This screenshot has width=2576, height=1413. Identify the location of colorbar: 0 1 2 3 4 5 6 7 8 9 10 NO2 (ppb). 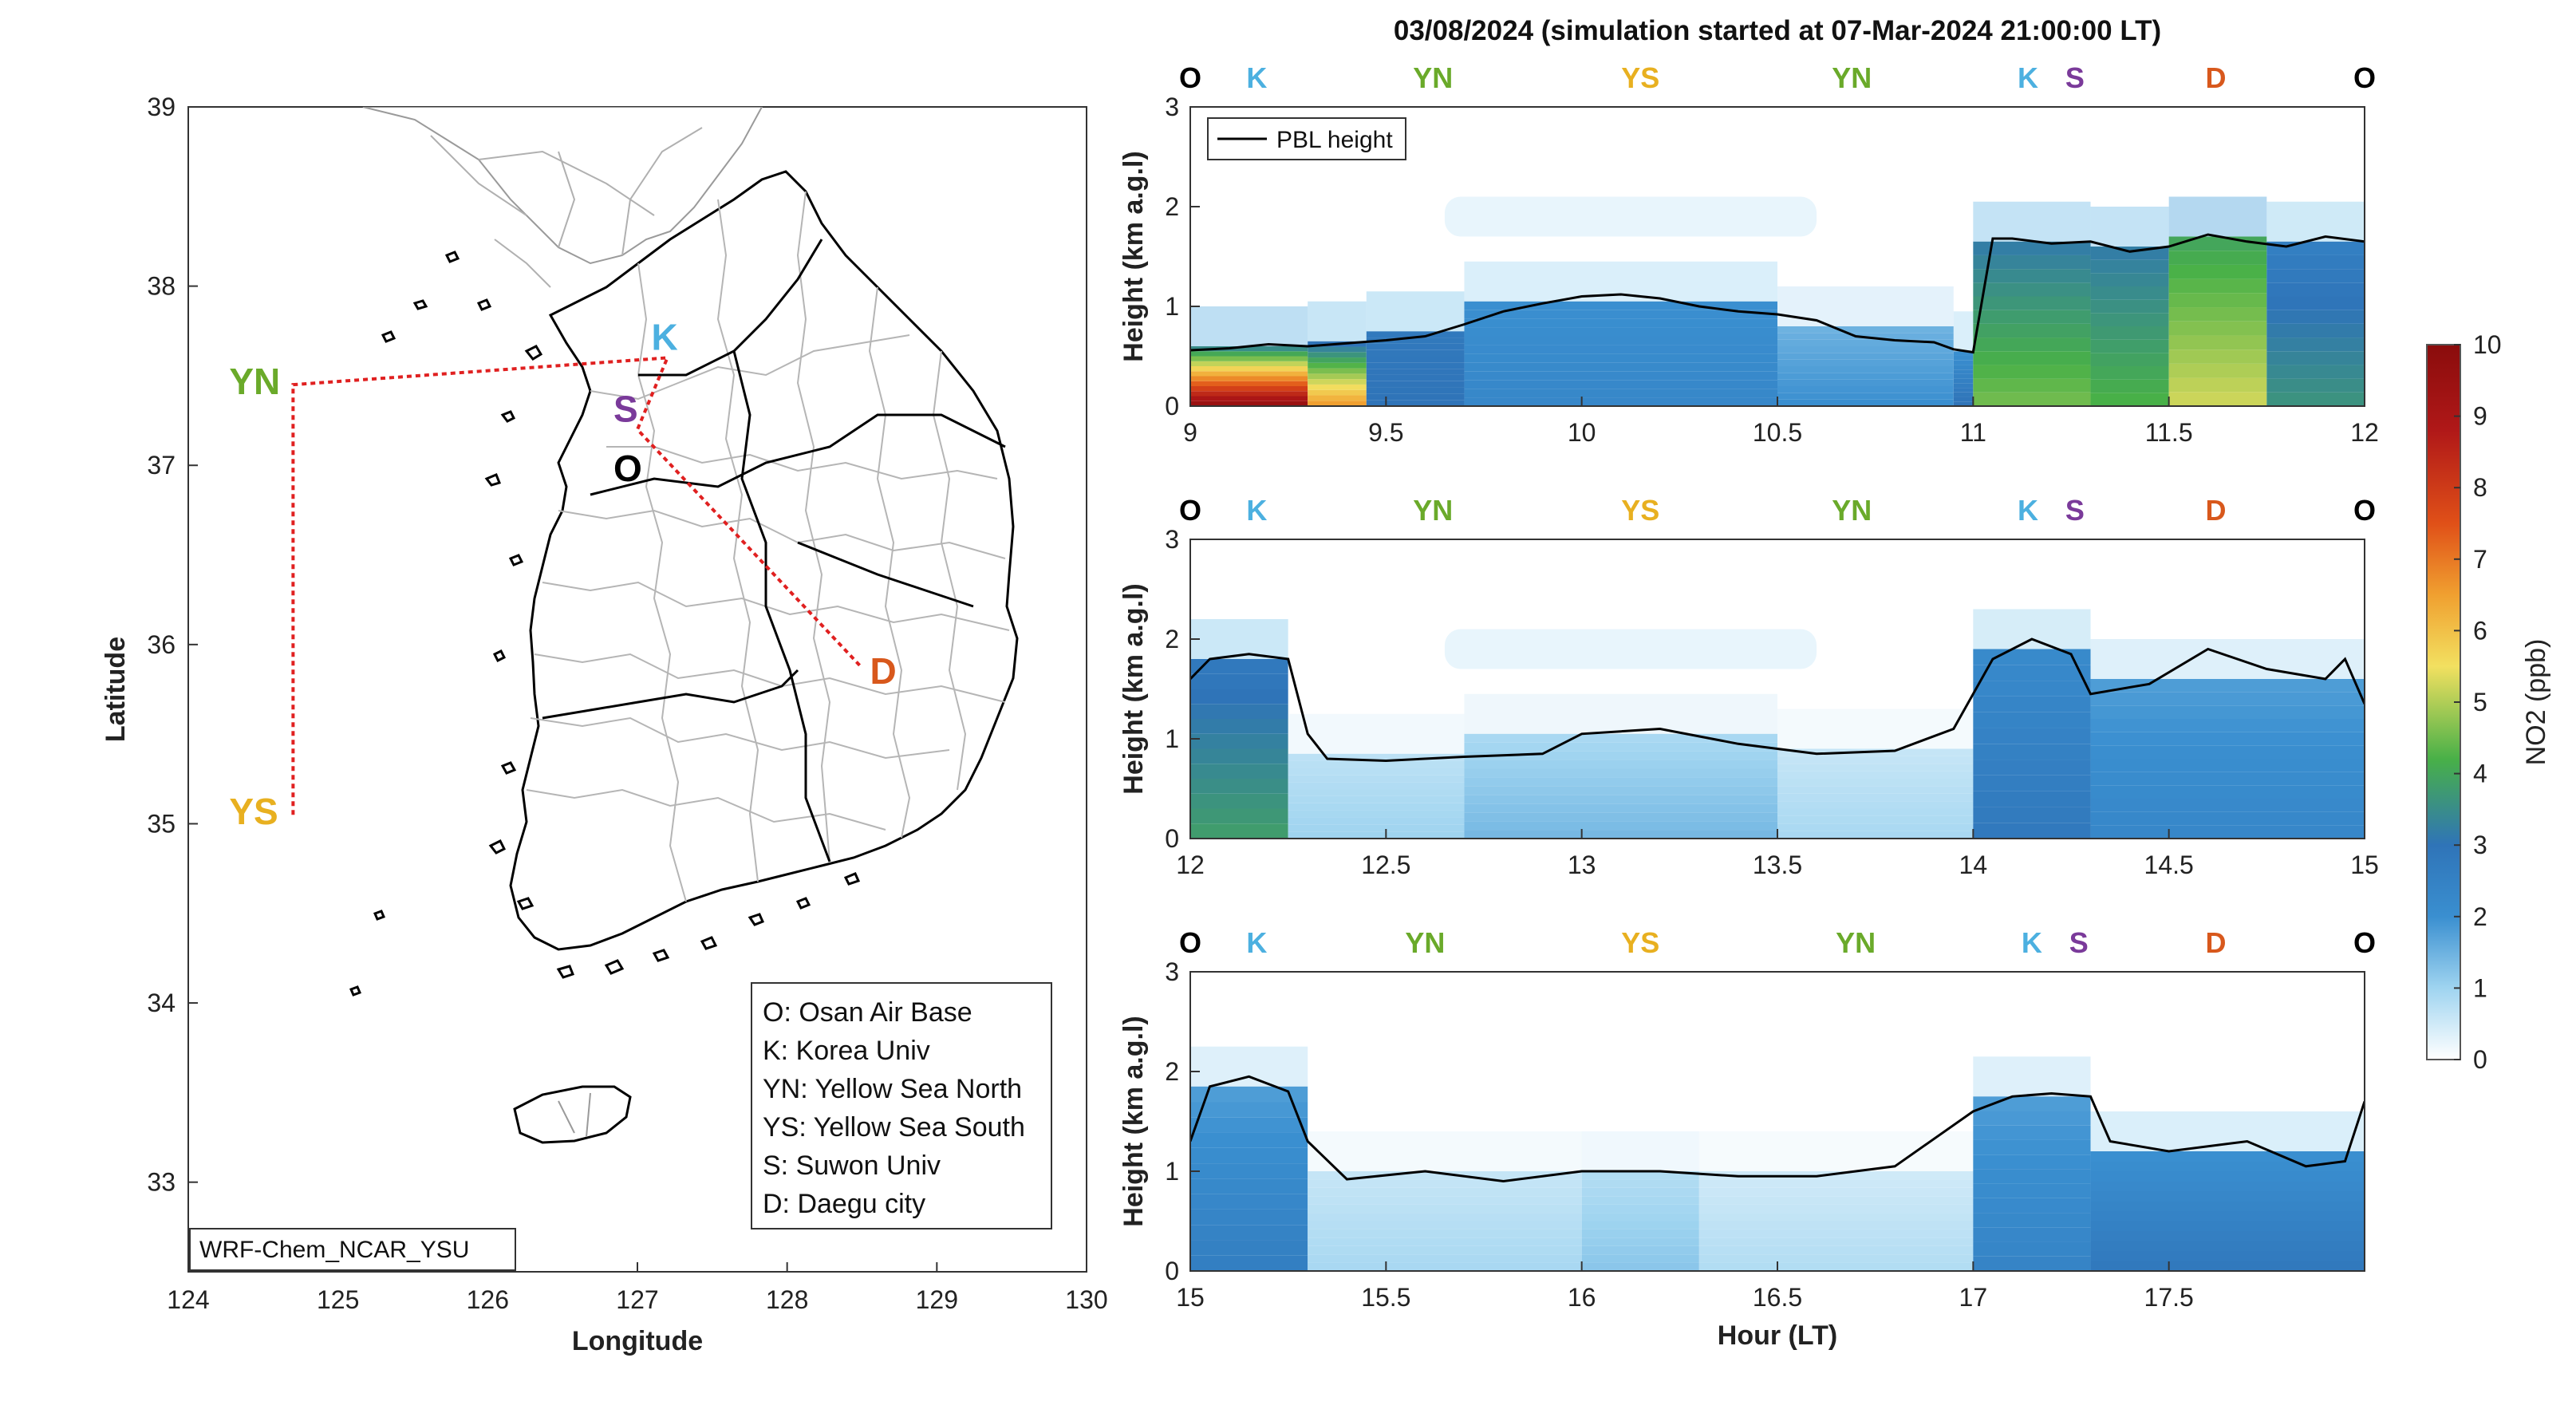
(2488, 702).